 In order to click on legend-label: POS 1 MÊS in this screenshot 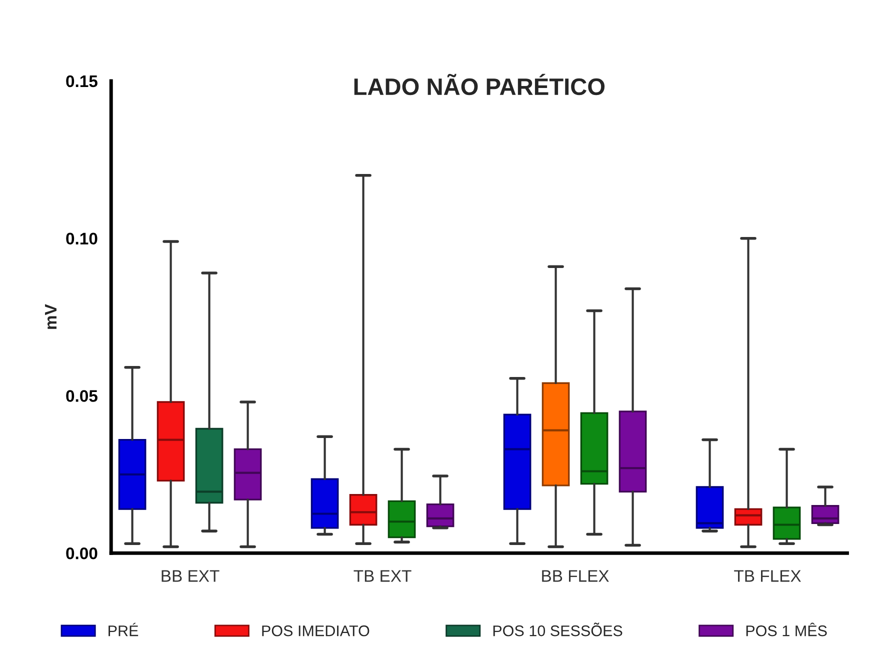, I will do `click(786, 629)`.